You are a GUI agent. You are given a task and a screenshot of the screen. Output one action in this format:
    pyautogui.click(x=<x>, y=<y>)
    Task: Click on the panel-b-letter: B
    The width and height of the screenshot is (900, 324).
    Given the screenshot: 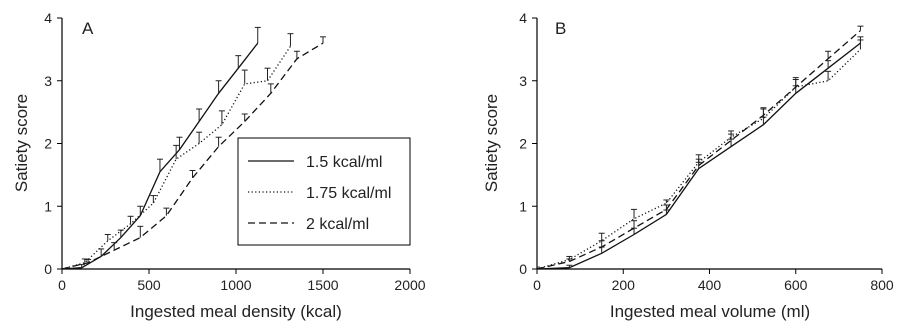 What is the action you would take?
    pyautogui.click(x=560, y=28)
    